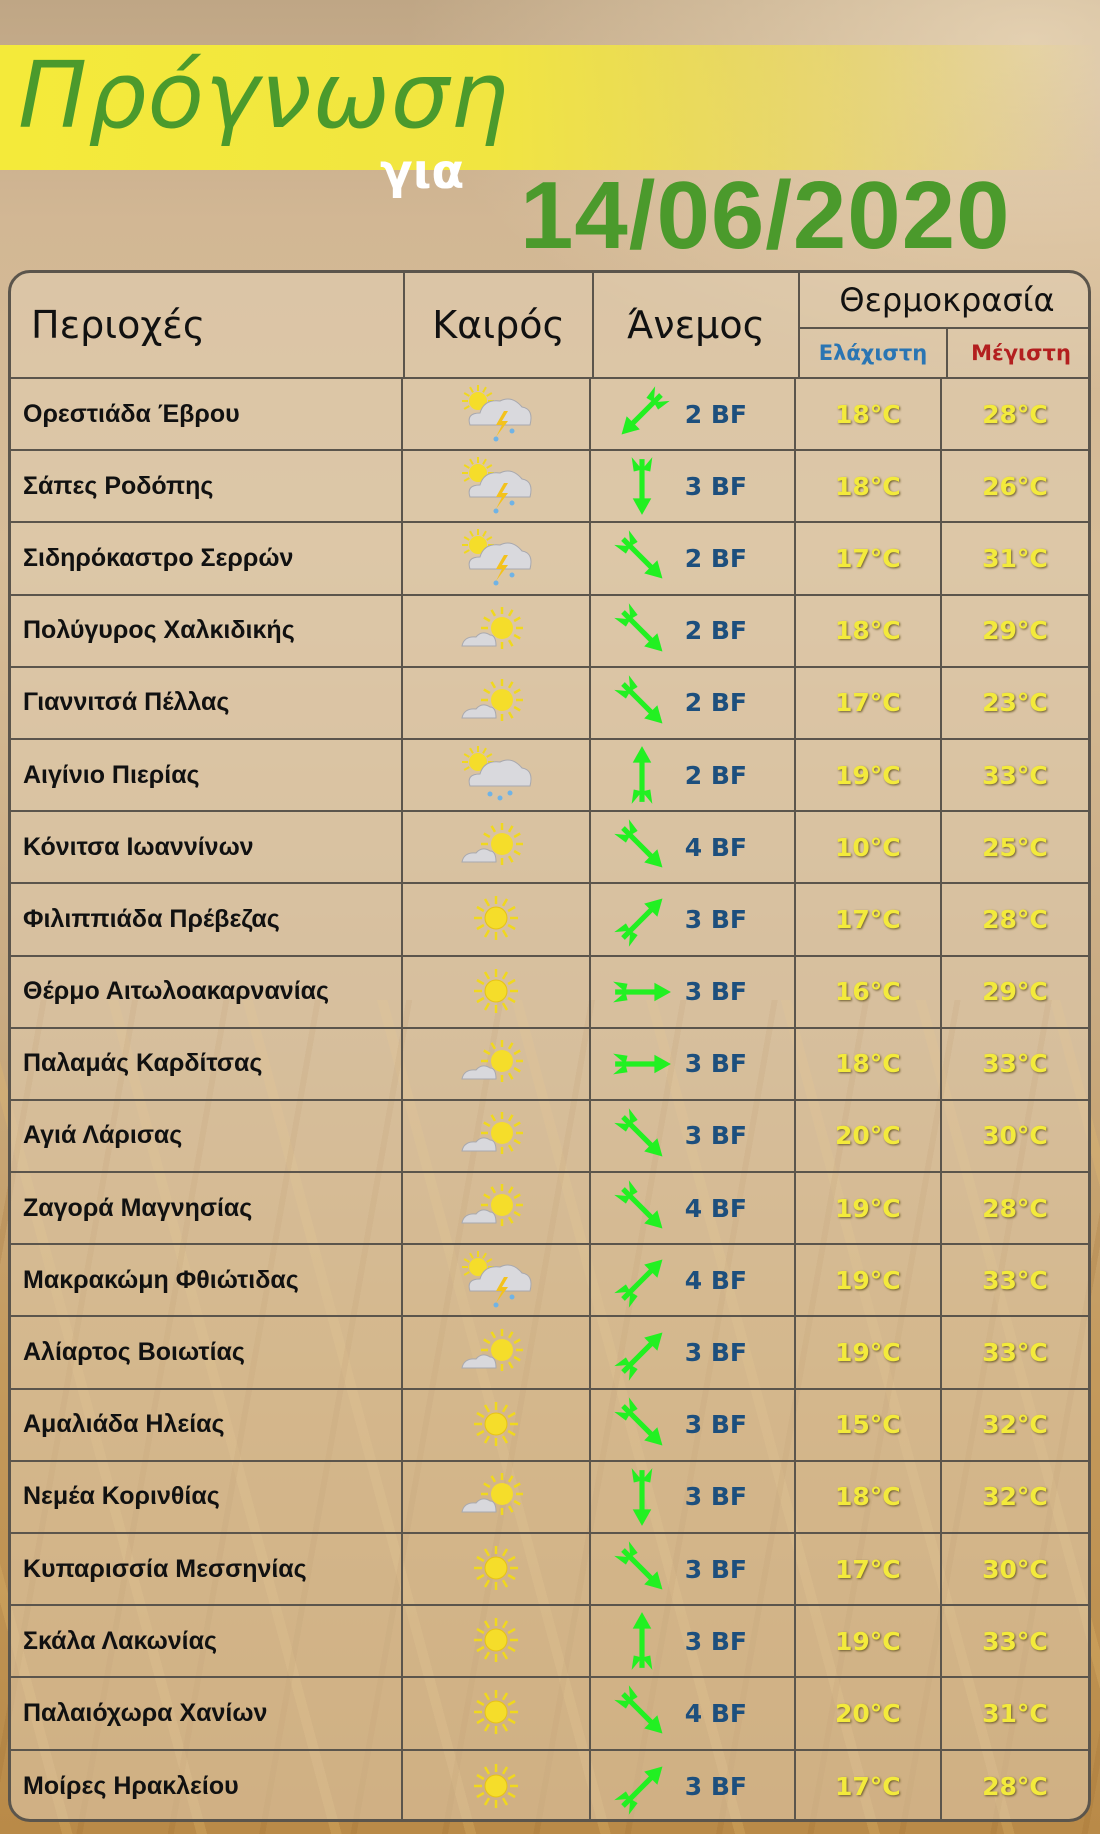 This screenshot has height=1834, width=1100. I want to click on column-header-weather: Καιρός, so click(499, 325).